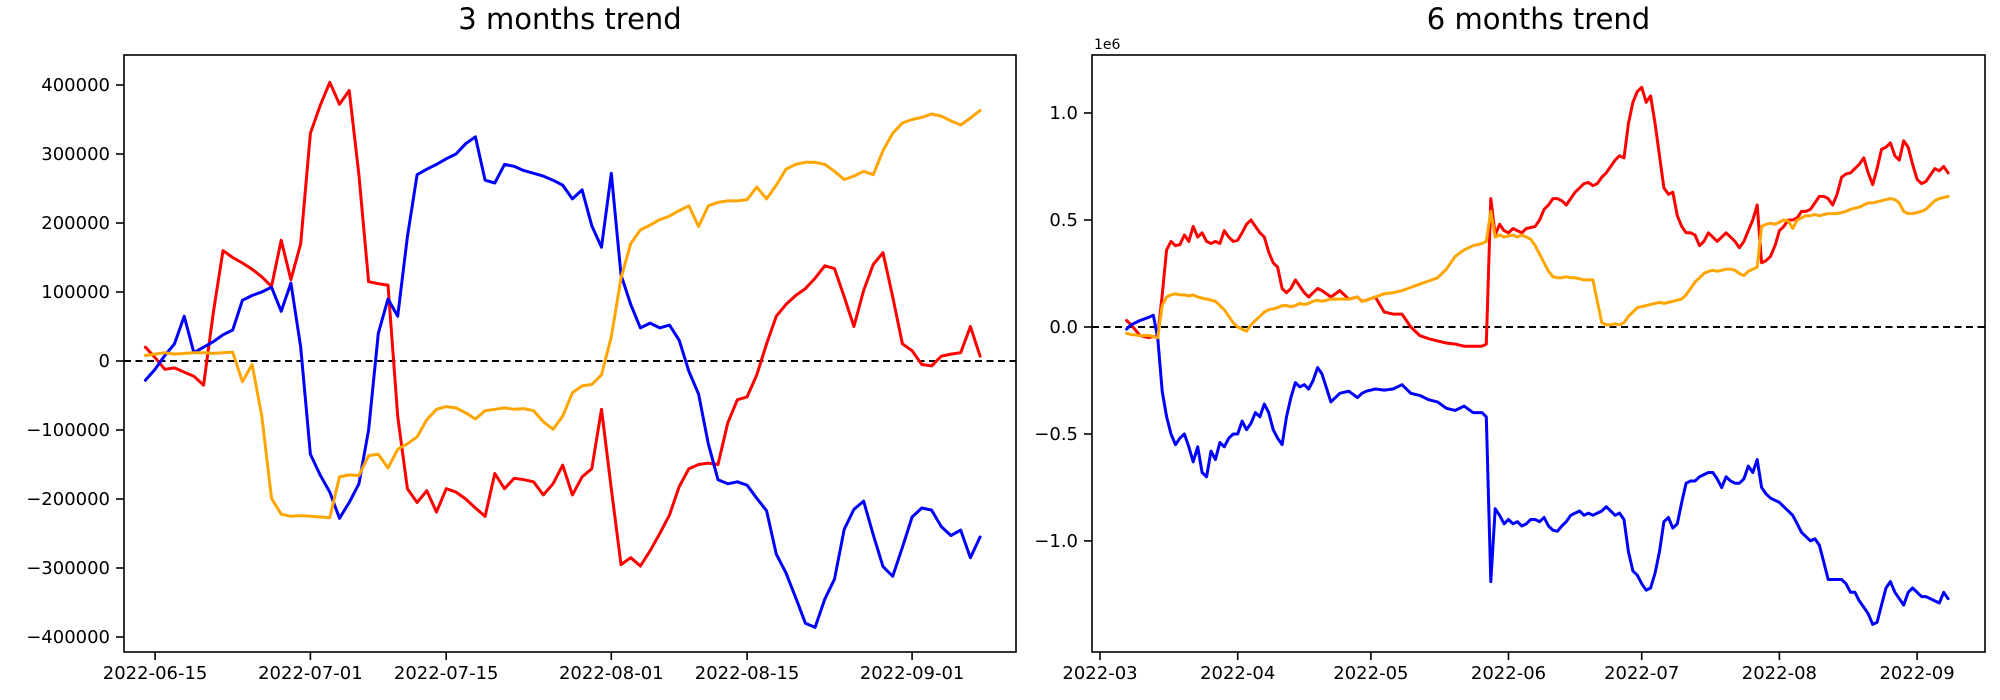 Image resolution: width=2000 pixels, height=700 pixels. I want to click on y-tick-label: 0.5, so click(1063, 220).